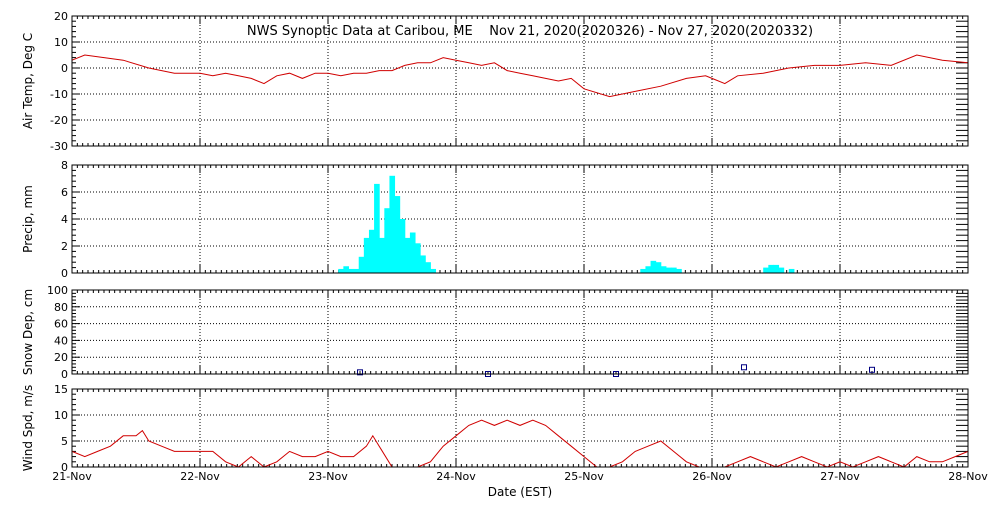  What do you see at coordinates (28, 81) in the screenshot?
I see `y-axis-label: Air Temp, Deg C` at bounding box center [28, 81].